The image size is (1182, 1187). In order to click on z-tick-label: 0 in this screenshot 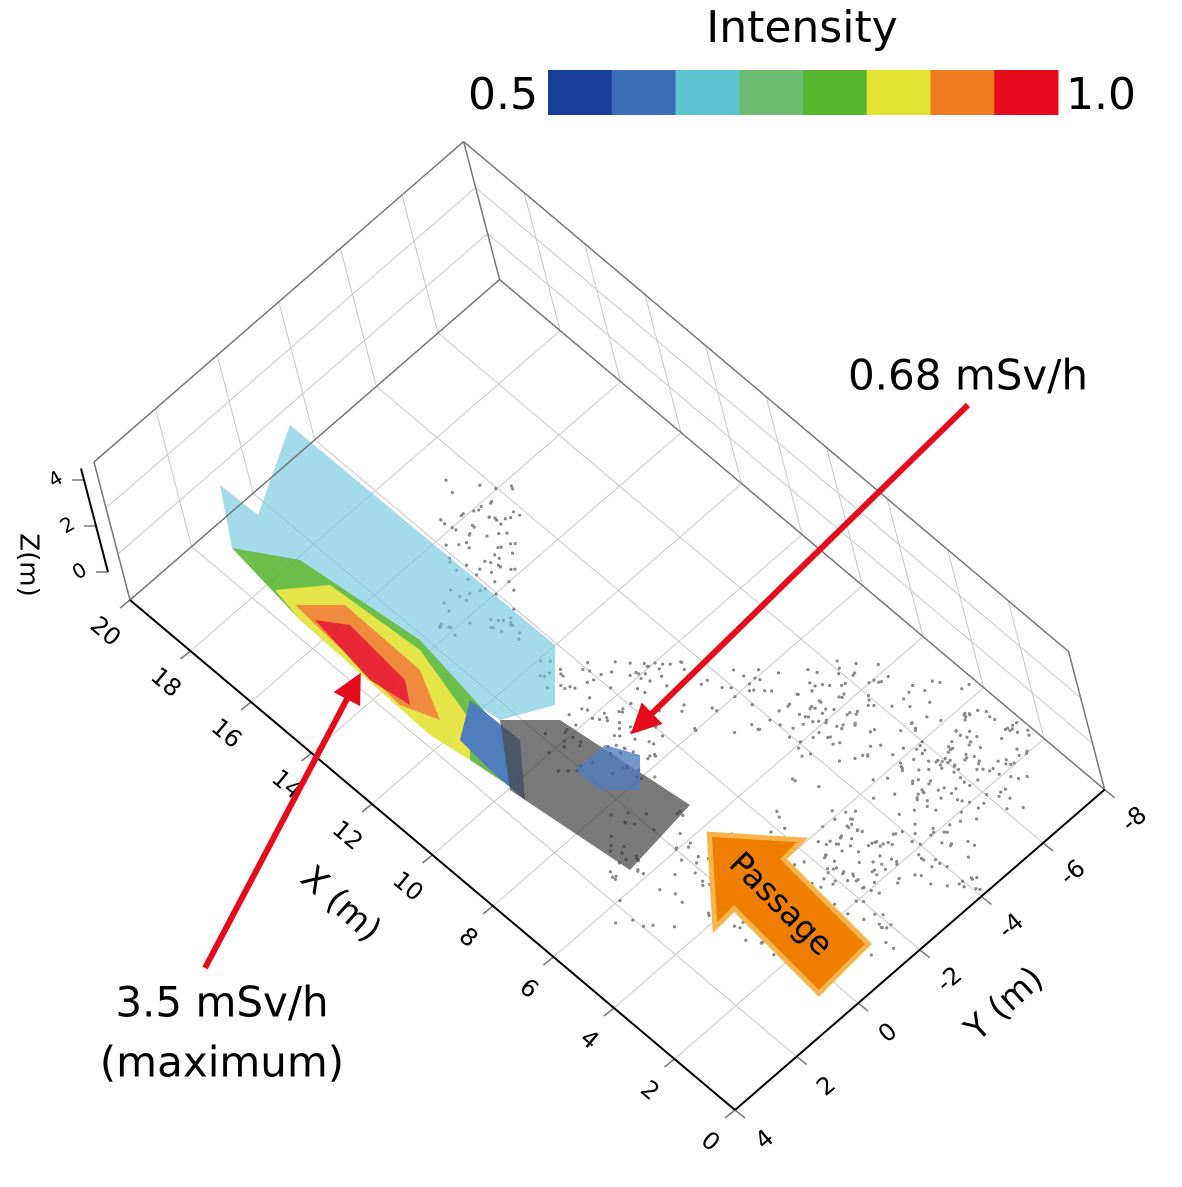, I will do `click(79, 570)`.